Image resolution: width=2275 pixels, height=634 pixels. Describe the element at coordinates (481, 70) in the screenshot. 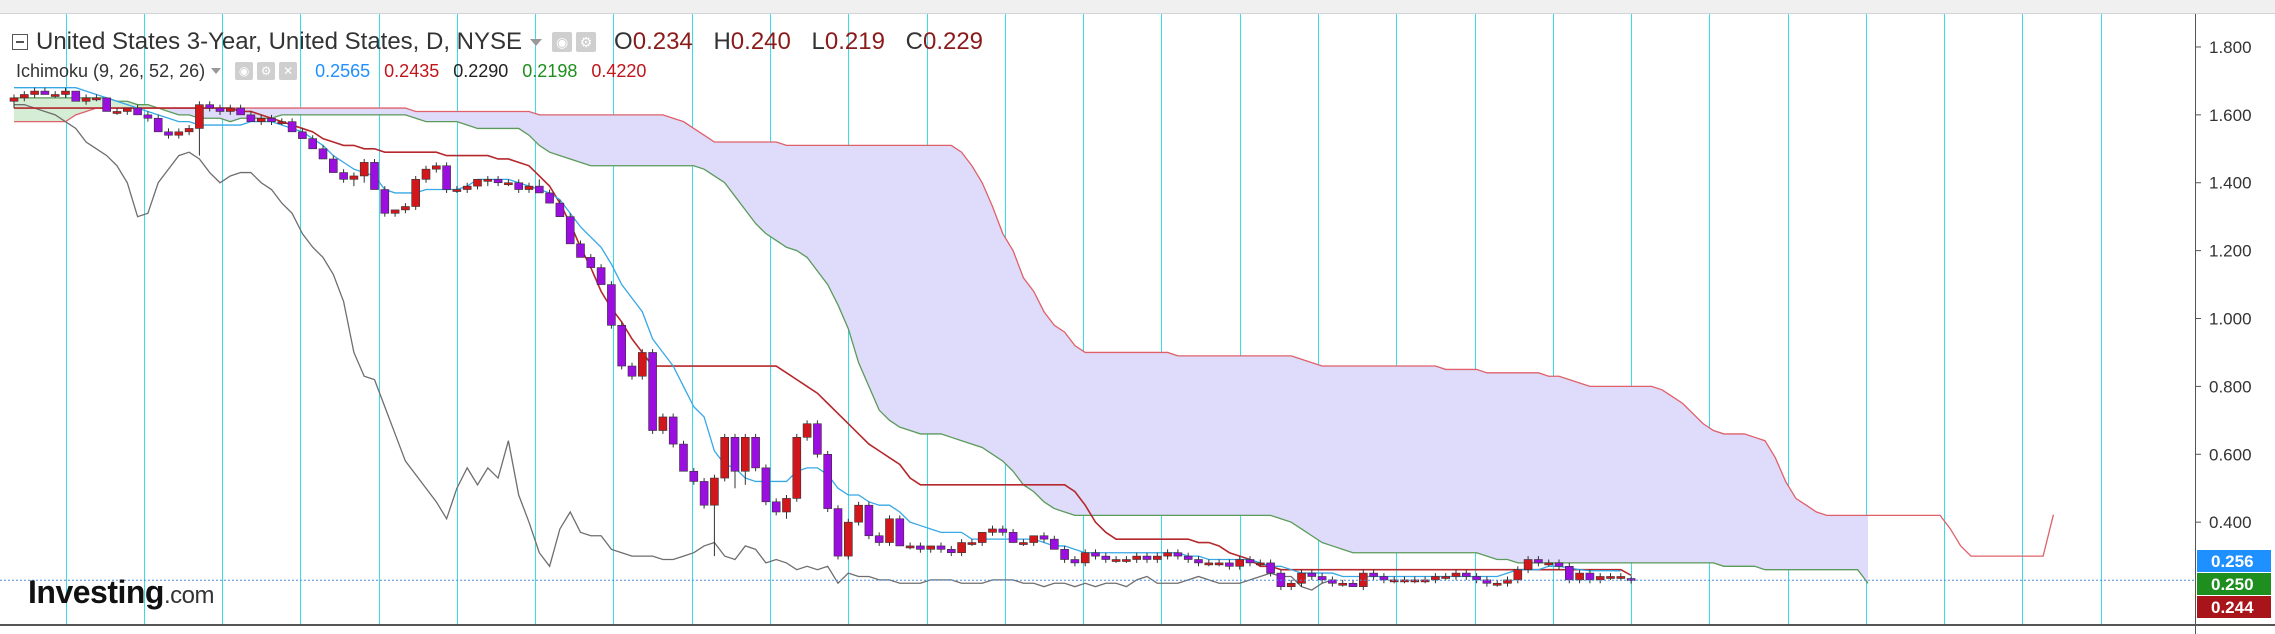

I see `indicator-value-chikou: 0.2290` at that location.